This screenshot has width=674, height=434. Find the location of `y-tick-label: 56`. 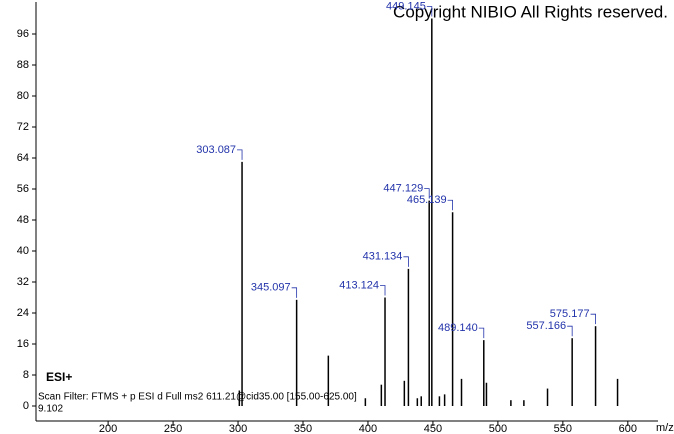

y-tick-label: 56 is located at coordinates (23, 189).